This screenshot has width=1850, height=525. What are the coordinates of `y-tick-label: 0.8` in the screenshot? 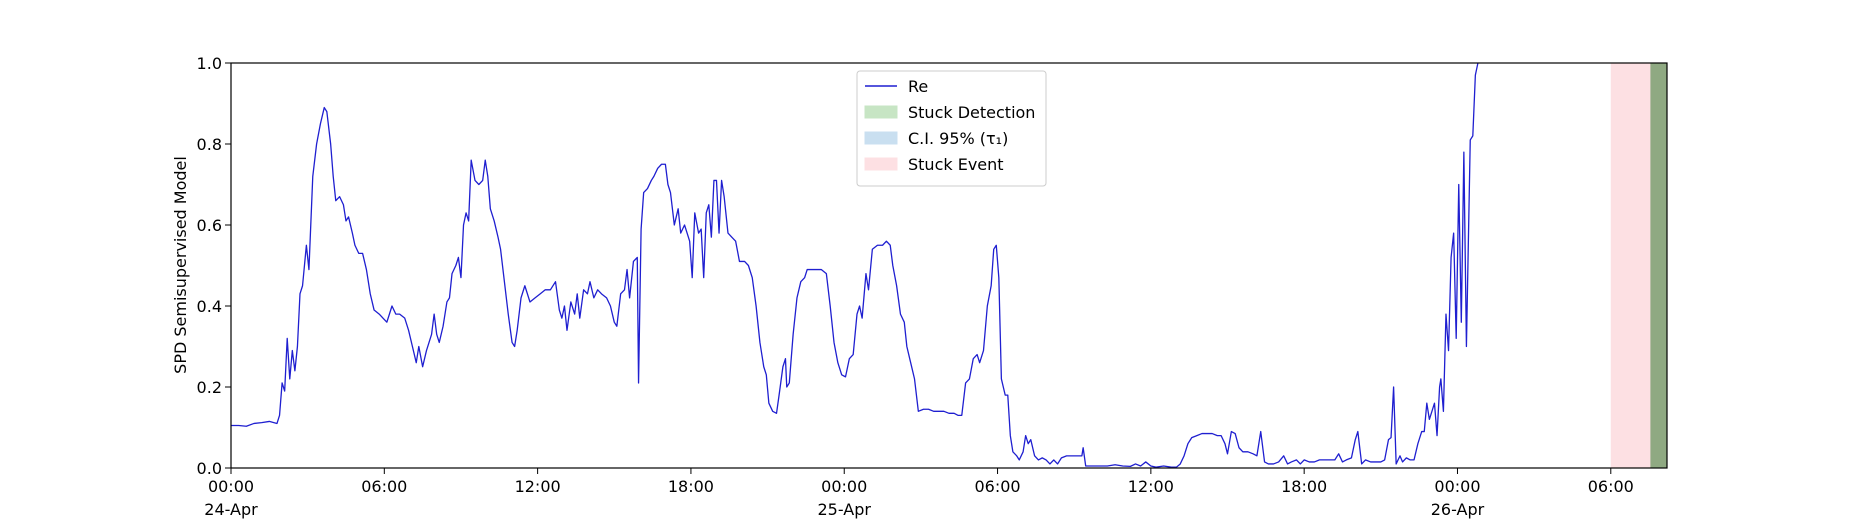 It's located at (209, 144).